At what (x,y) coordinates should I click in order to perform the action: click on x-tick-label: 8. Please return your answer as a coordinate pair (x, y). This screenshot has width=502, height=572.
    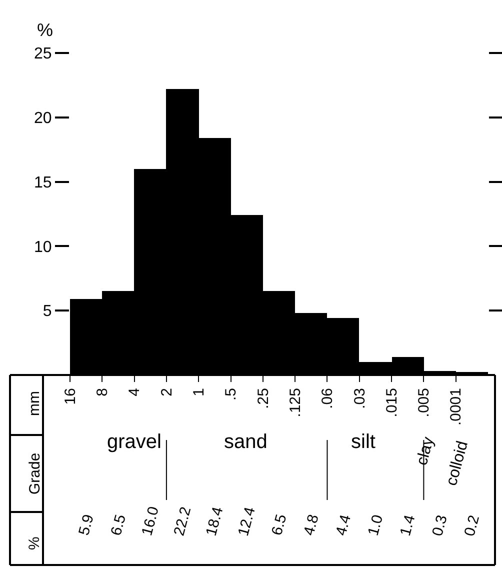
    Looking at the image, I should click on (103, 392).